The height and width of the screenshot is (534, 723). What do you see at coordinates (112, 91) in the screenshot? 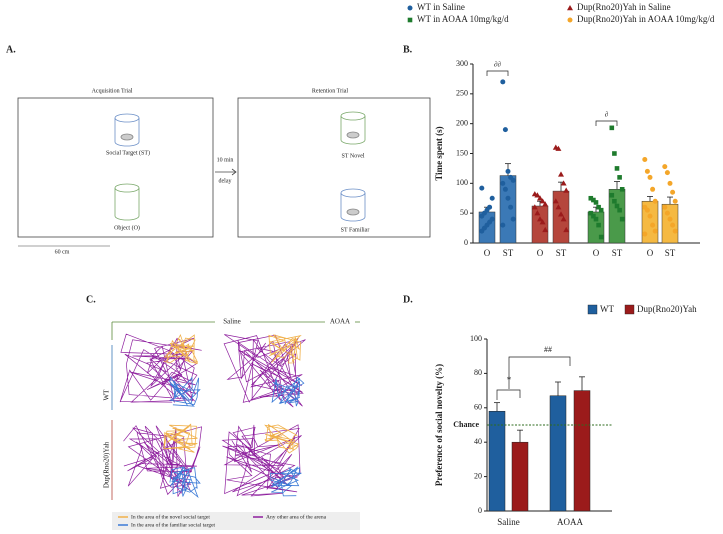
I see `trial-title: Acquisition Trial` at bounding box center [112, 91].